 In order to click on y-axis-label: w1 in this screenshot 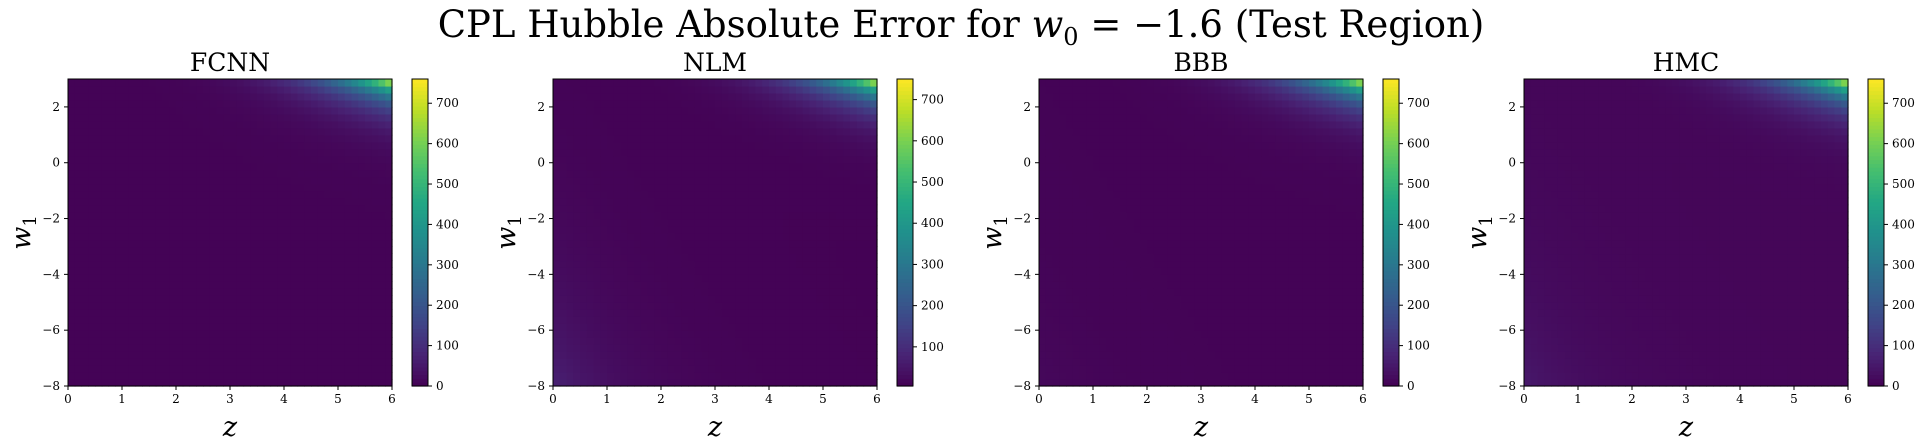, I will do `click(508, 232)`.